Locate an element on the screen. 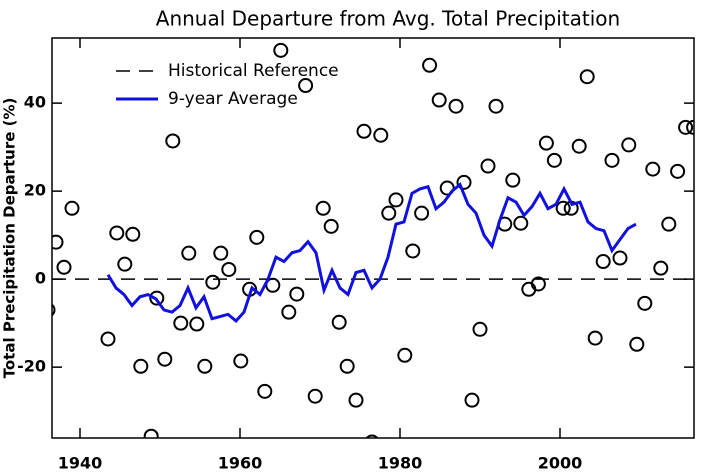 Image resolution: width=707 pixels, height=475 pixels. y-tick-label: -20 is located at coordinates (31, 366).